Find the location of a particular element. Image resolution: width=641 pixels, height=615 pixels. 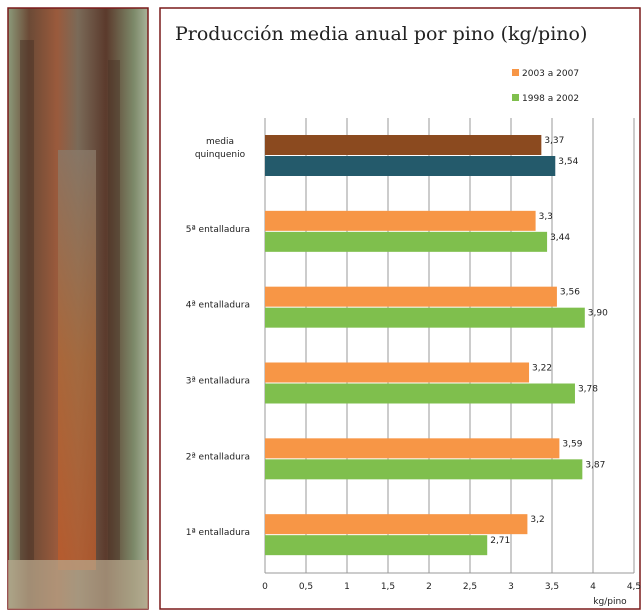

x-tick-label: 1 is located at coordinates (347, 587).